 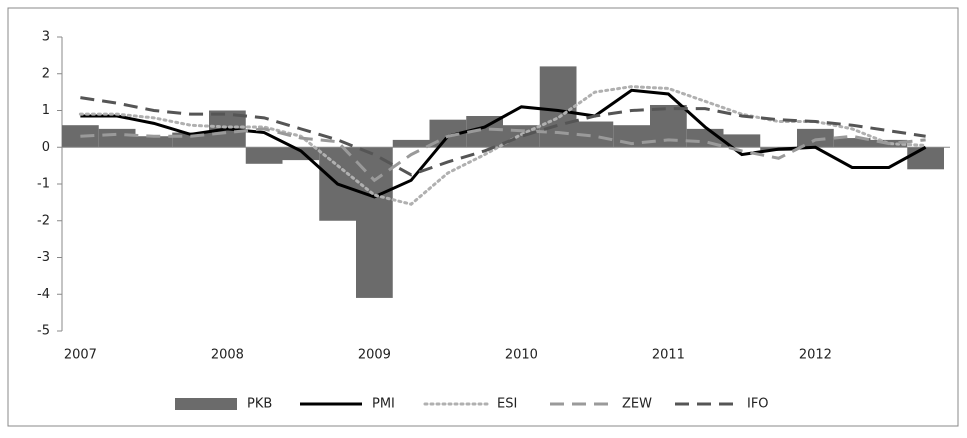 I want to click on y-tick-label: -3, so click(x=43, y=257).